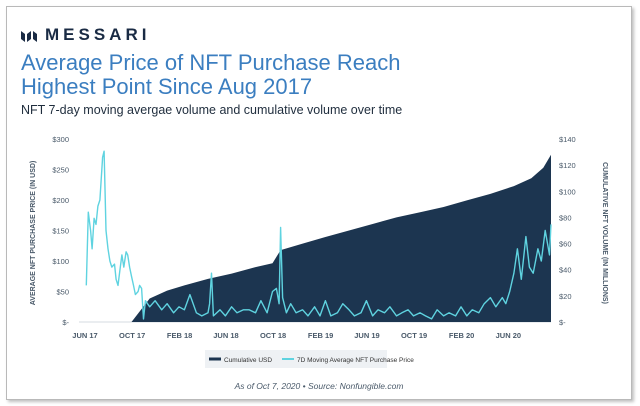 Image resolution: width=640 pixels, height=406 pixels. I want to click on left-tick-label: $200, so click(60, 200).